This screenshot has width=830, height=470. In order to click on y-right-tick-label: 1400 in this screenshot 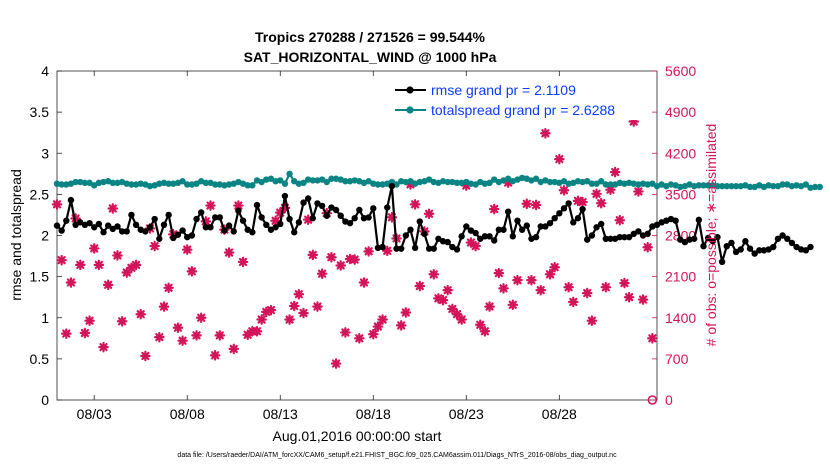, I will do `click(680, 318)`.